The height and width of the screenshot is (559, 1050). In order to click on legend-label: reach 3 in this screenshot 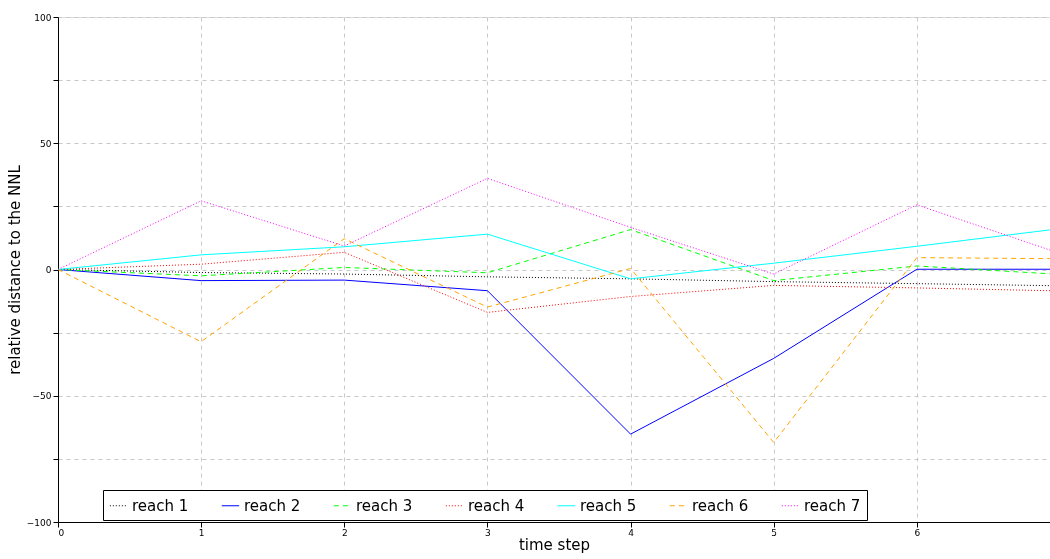, I will do `click(384, 505)`.